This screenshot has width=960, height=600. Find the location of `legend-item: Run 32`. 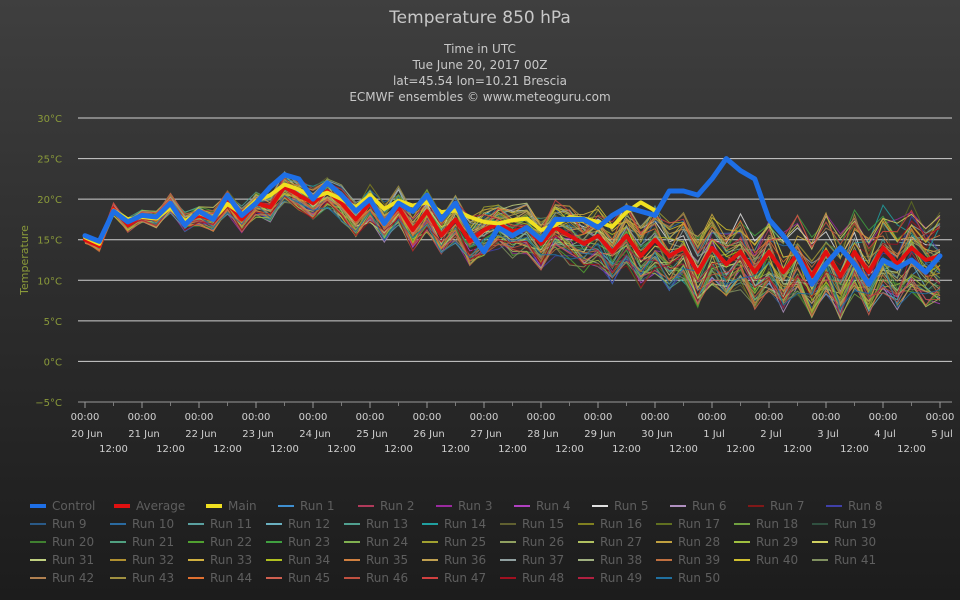

legend-item: Run 32 is located at coordinates (142, 560).